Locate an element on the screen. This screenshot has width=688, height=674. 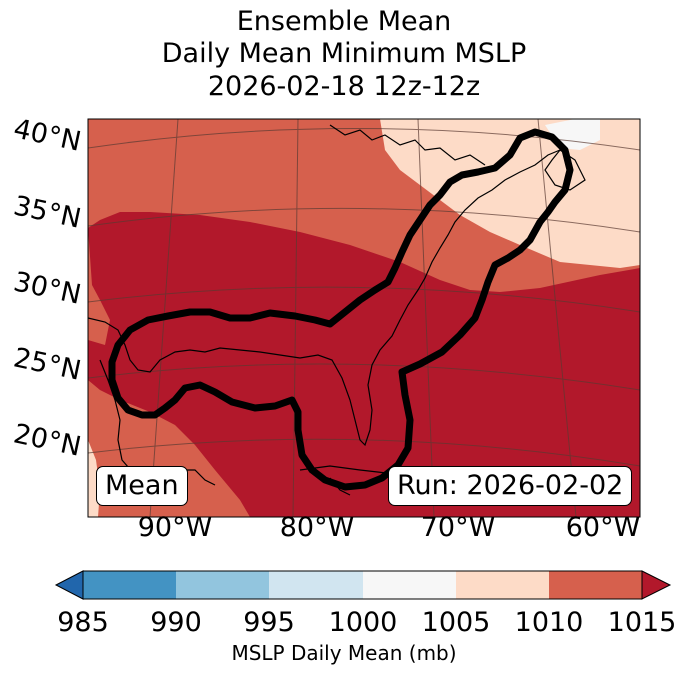
pressure-band-1010-1015-left is located at coordinates (99, 286).